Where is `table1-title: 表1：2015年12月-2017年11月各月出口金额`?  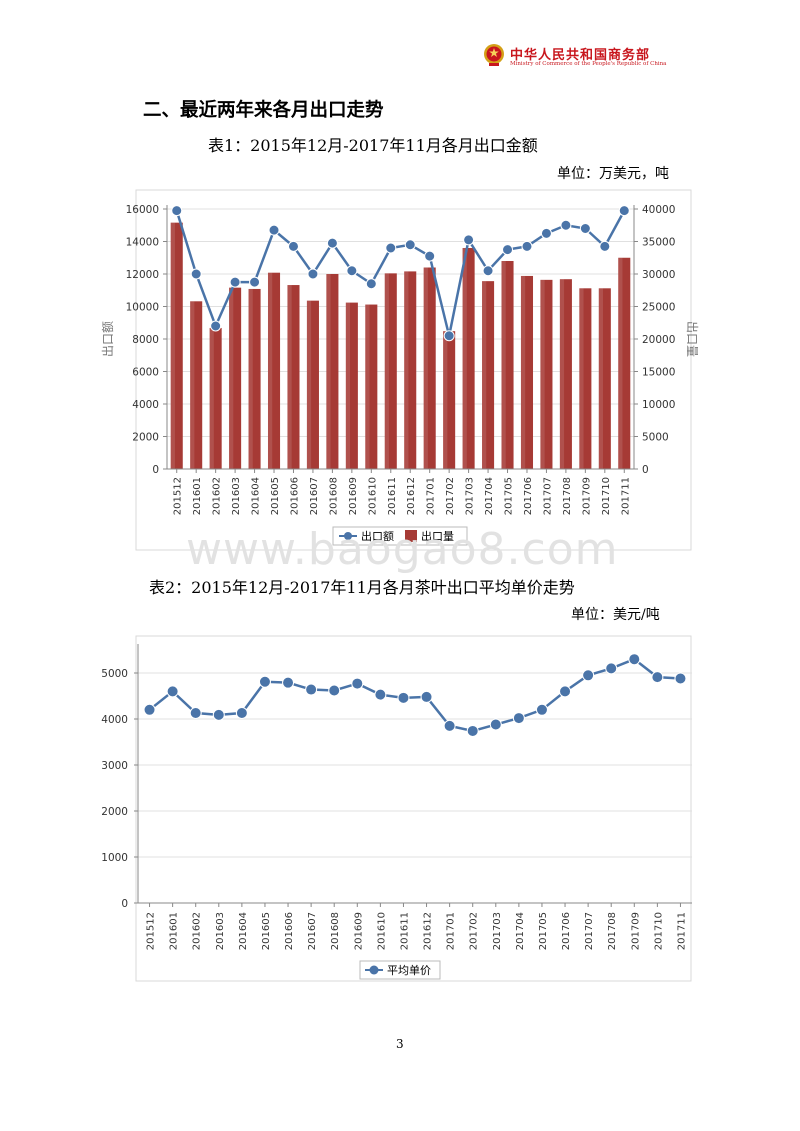 table1-title: 表1：2015年12月-2017年11月各月出口金额 is located at coordinates (373, 145).